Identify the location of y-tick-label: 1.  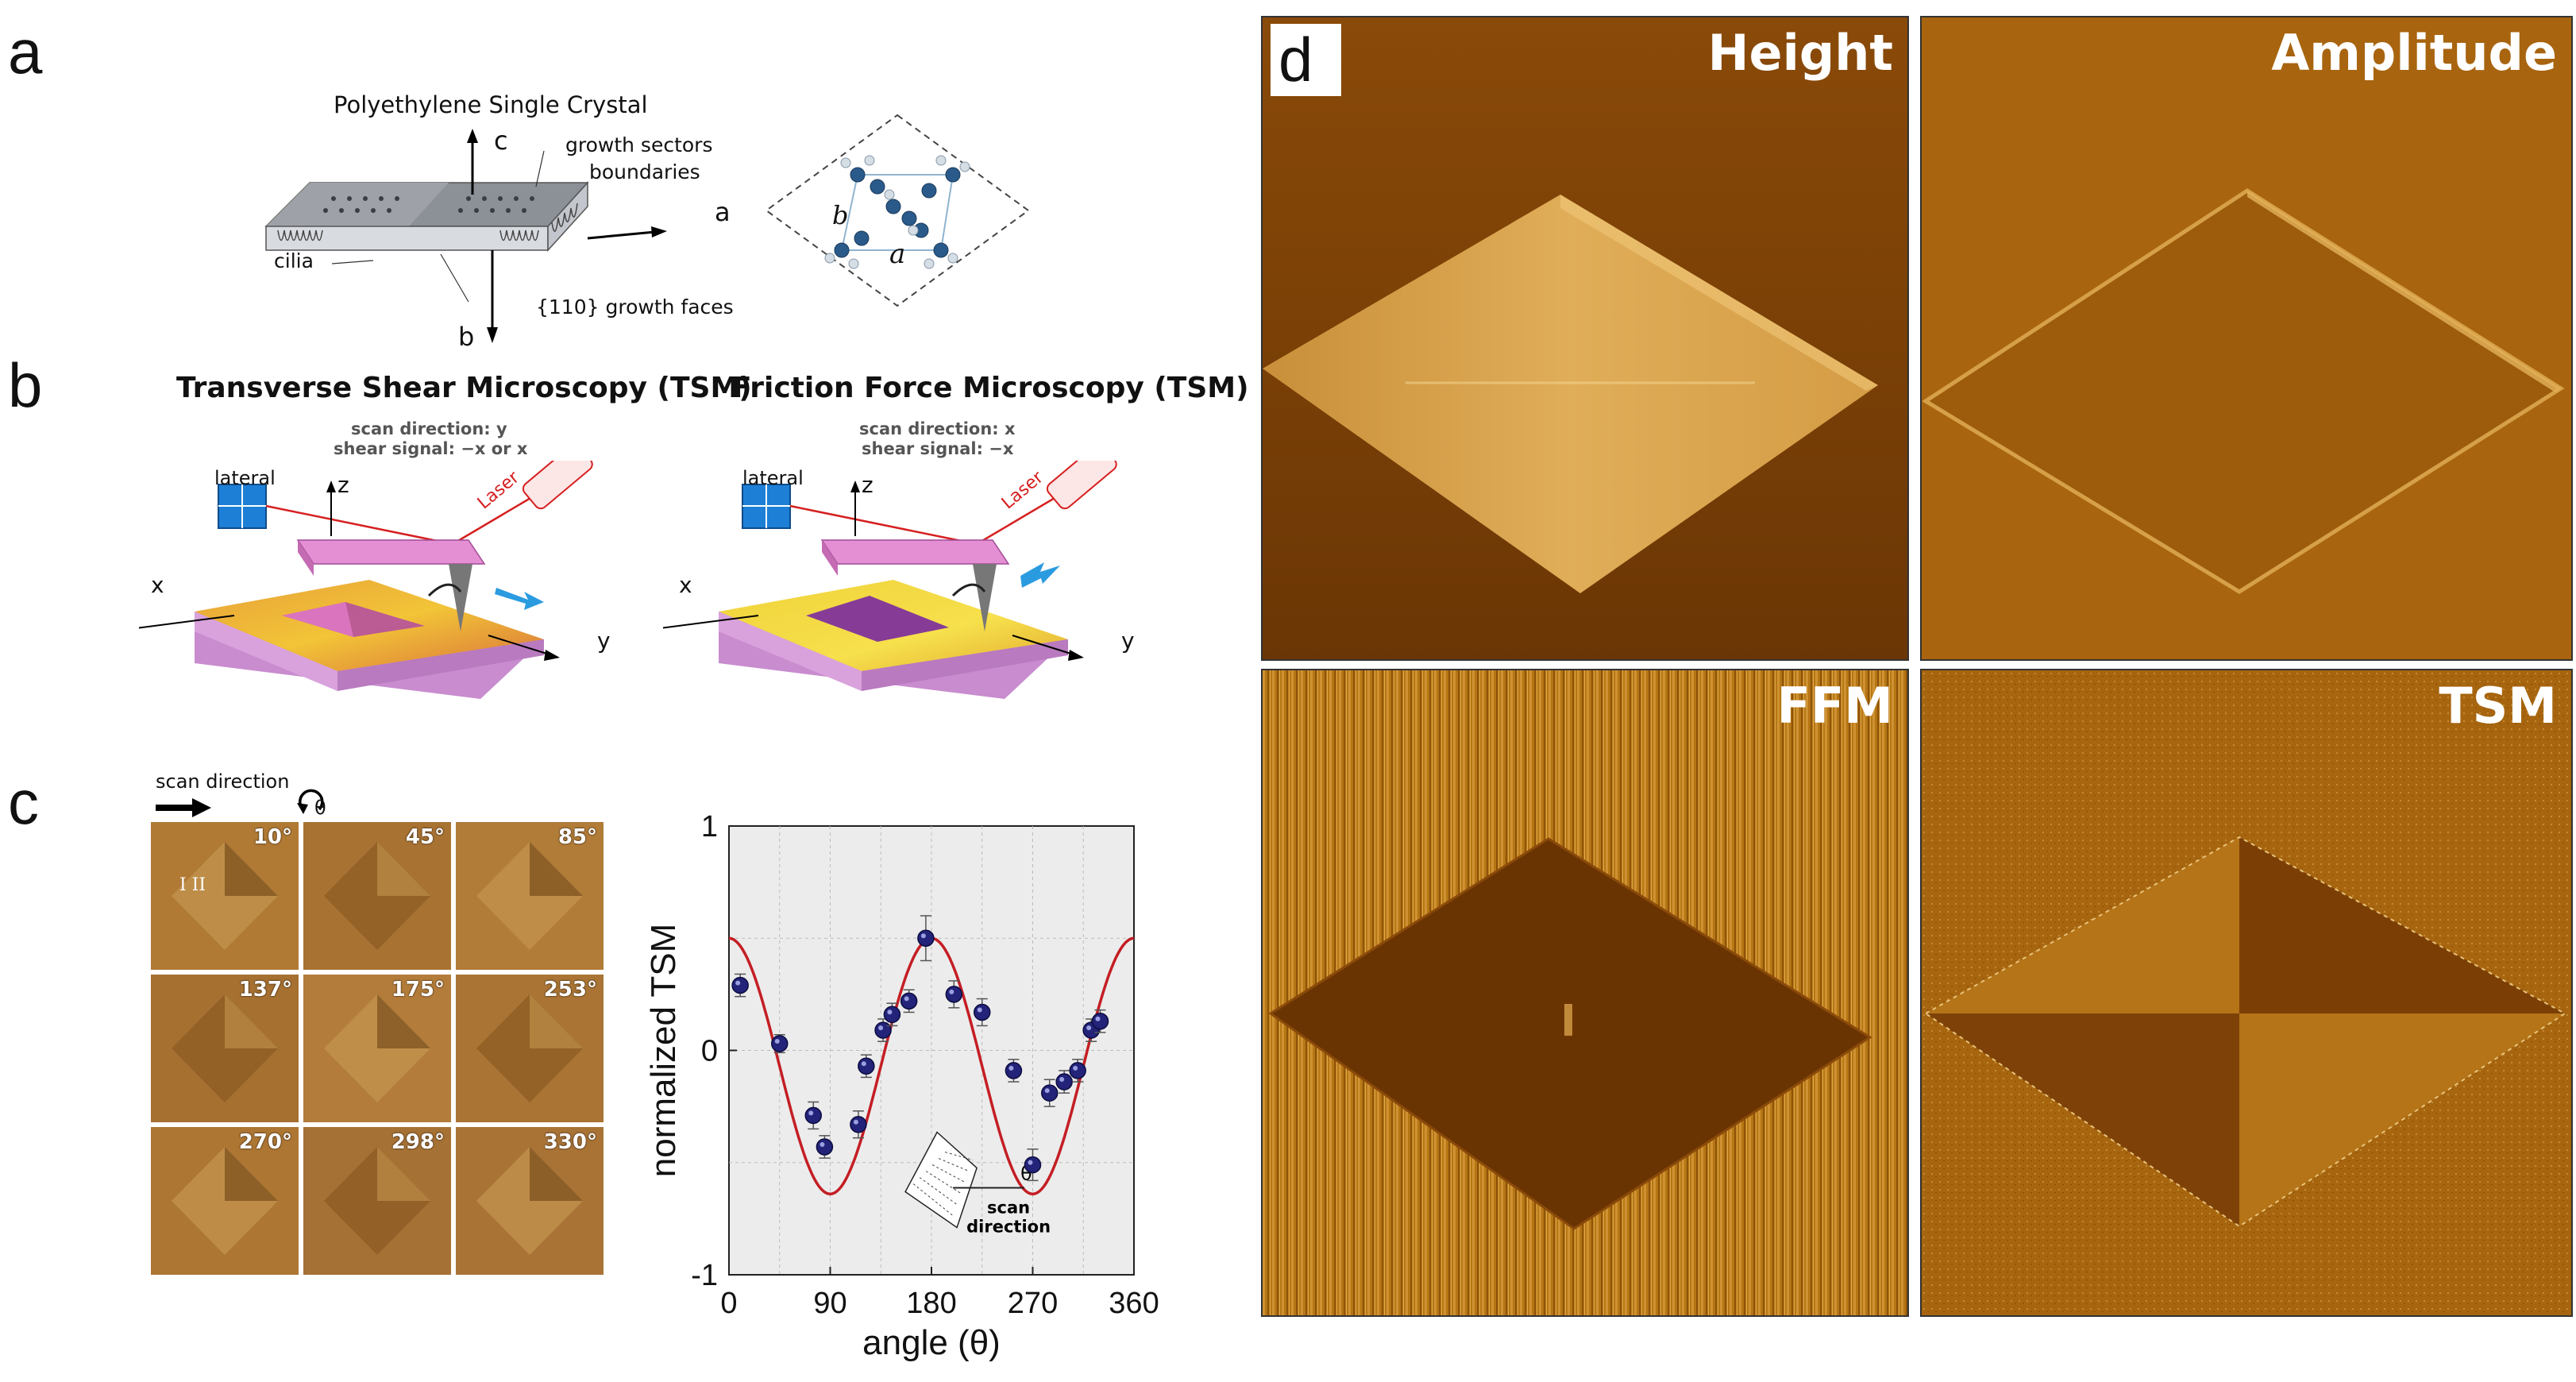
(709, 826).